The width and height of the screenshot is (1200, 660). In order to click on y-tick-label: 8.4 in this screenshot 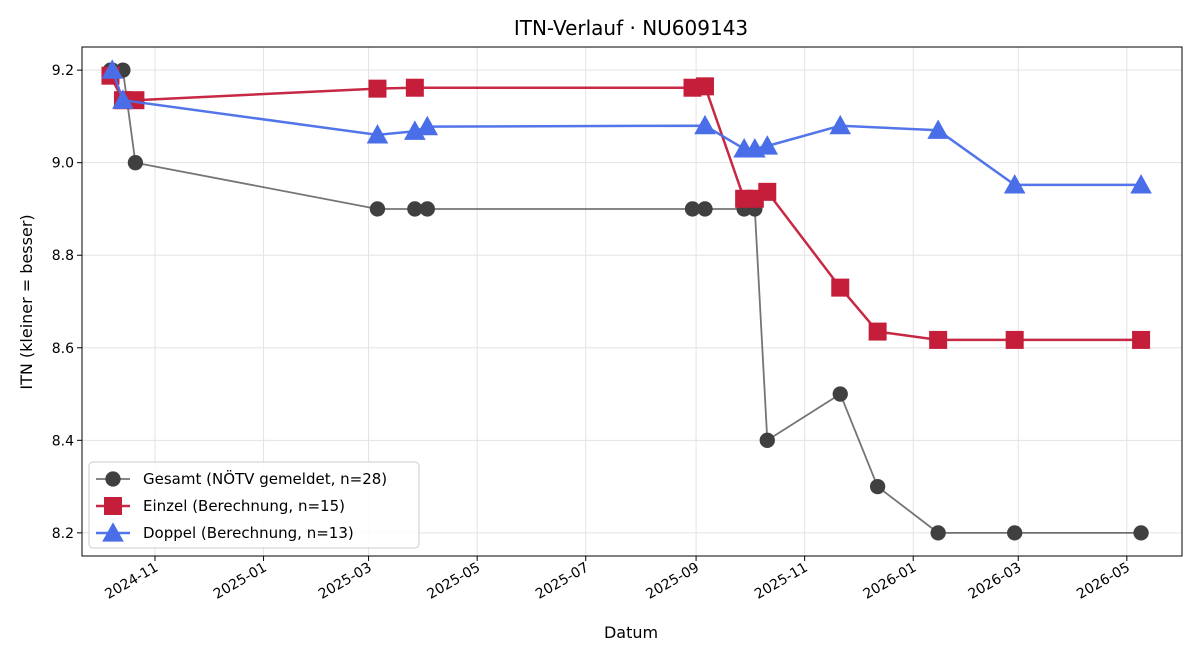, I will do `click(63, 441)`.